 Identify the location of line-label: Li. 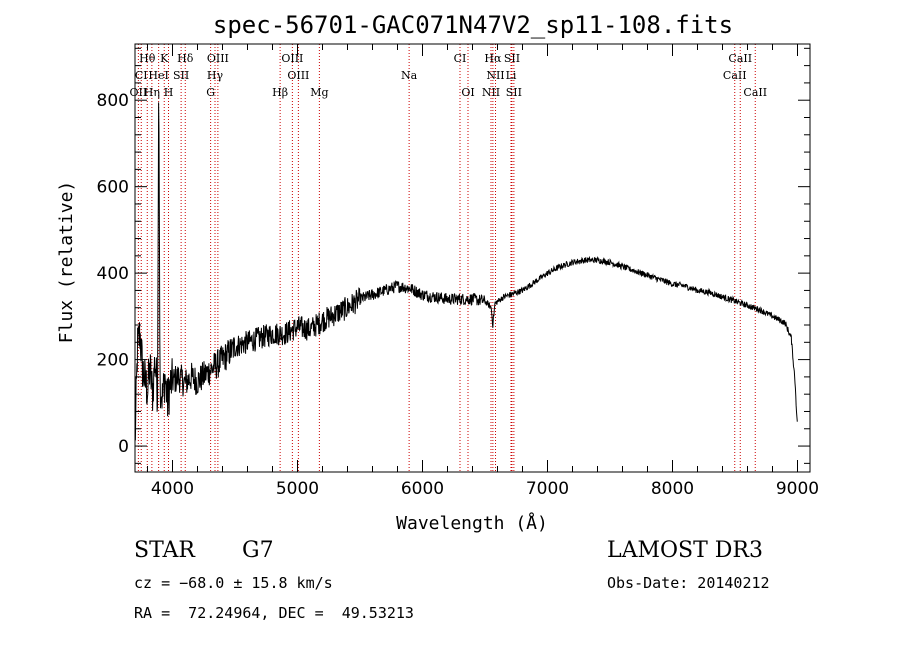
(511, 75).